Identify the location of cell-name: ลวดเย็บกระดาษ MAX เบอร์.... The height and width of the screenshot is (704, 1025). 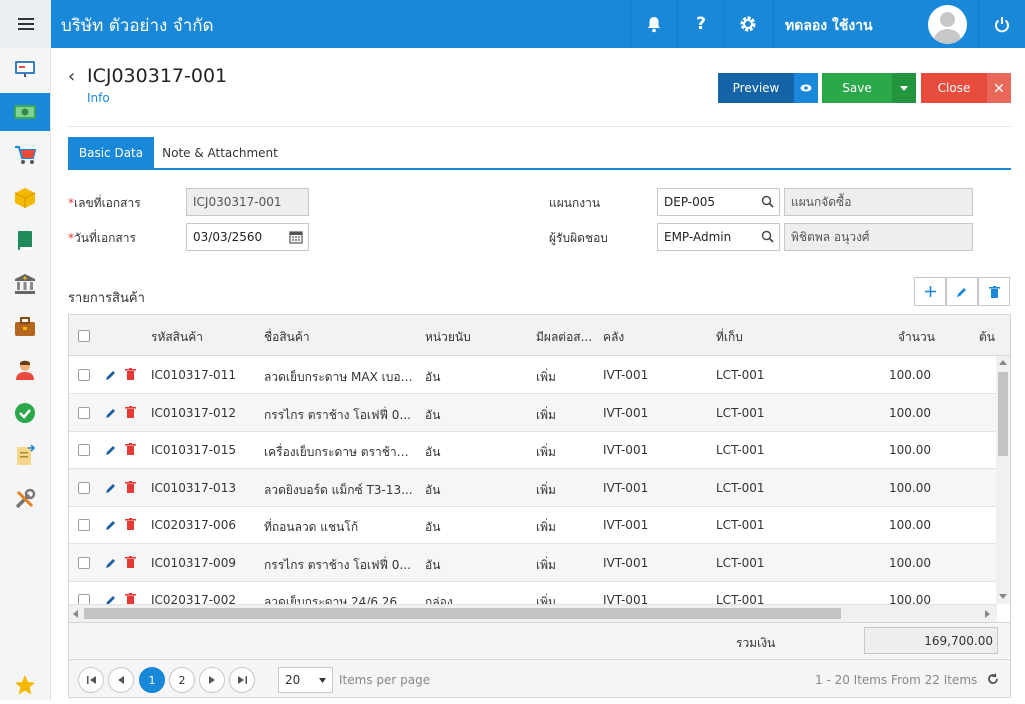
(339, 377).